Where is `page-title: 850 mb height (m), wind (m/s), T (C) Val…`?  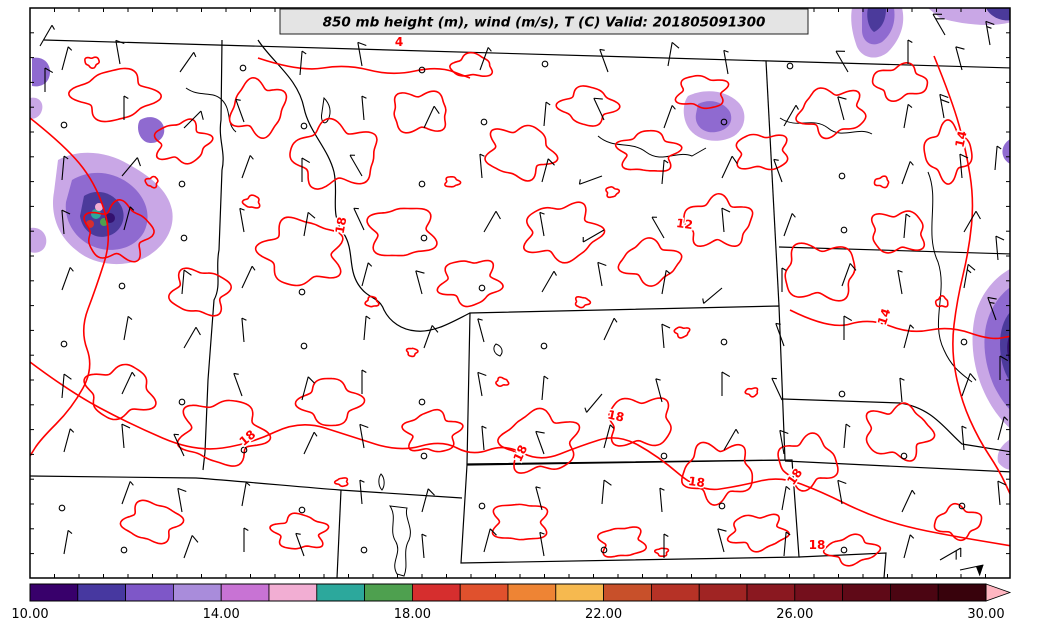 page-title: 850 mb height (m), wind (m/s), T (C) Val… is located at coordinates (544, 23).